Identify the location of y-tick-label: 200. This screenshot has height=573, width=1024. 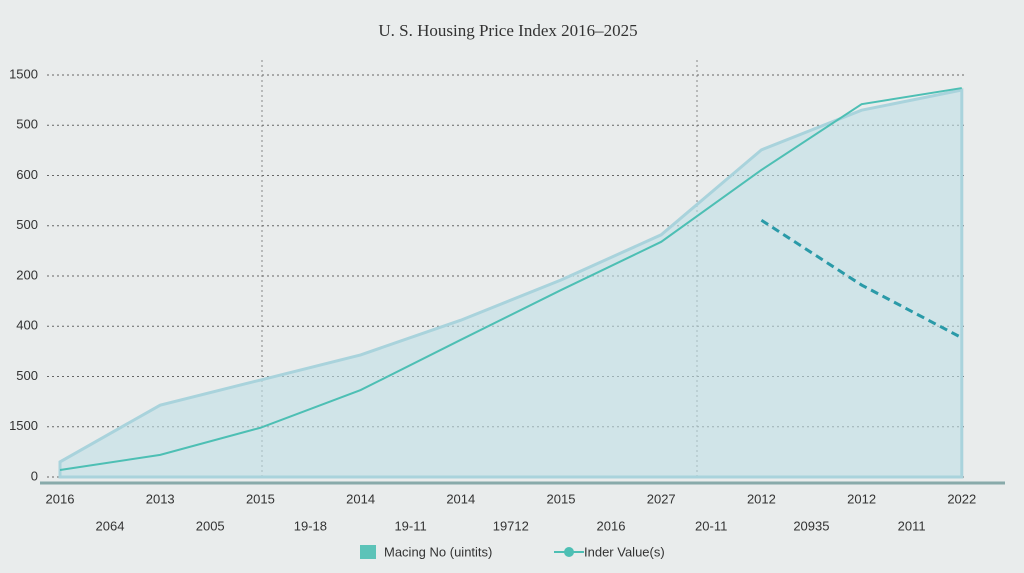
(27, 274).